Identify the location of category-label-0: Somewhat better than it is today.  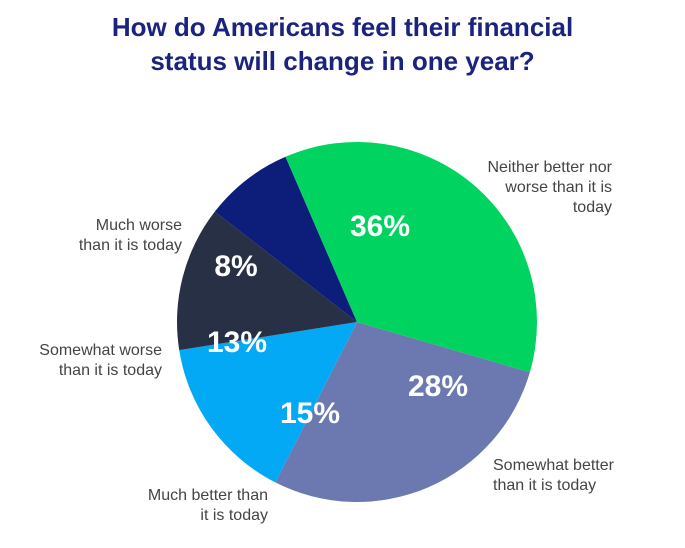
(554, 475).